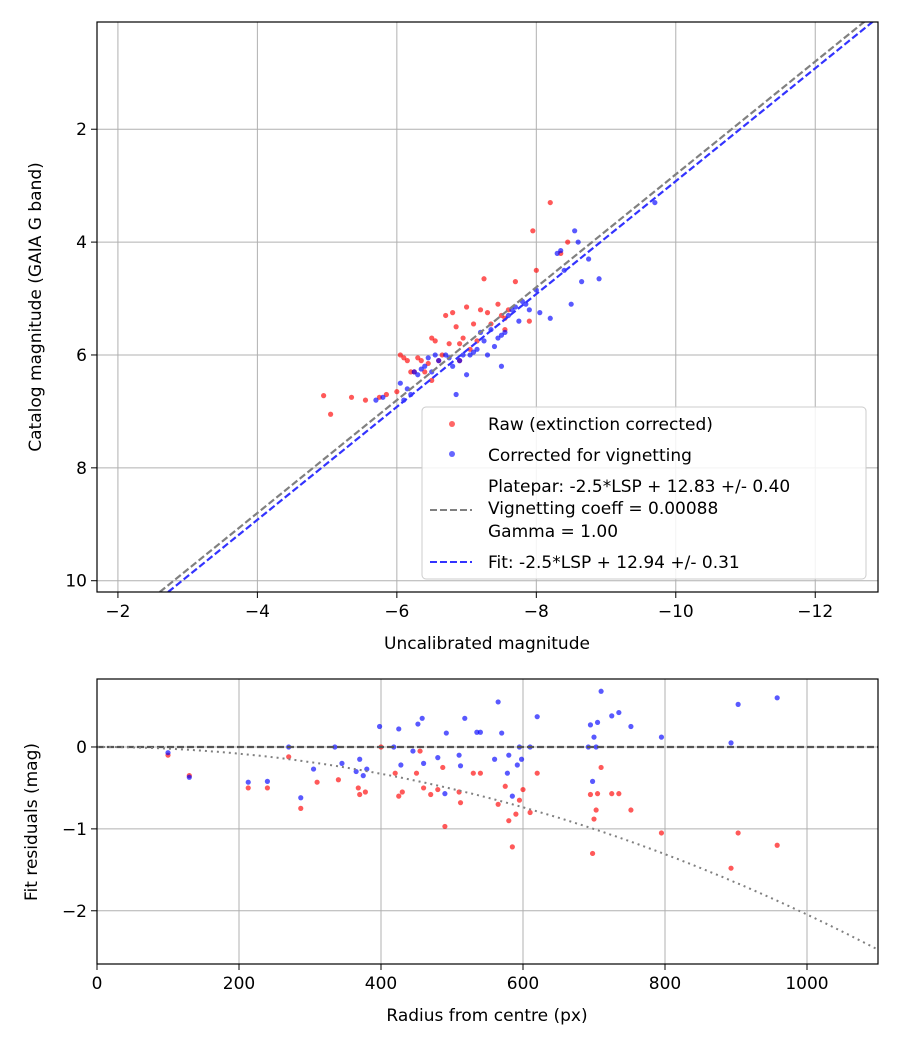 The width and height of the screenshot is (900, 1050). Describe the element at coordinates (81, 356) in the screenshot. I see `top-y-tick-label: 6` at that location.